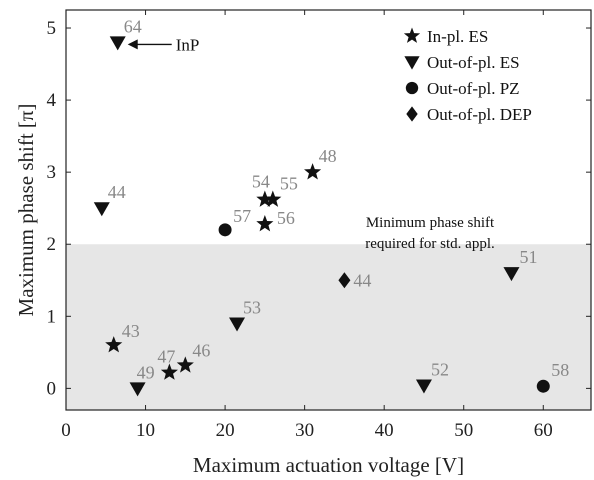 The width and height of the screenshot is (594, 480). I want to click on x-tick-label: 20, so click(225, 430).